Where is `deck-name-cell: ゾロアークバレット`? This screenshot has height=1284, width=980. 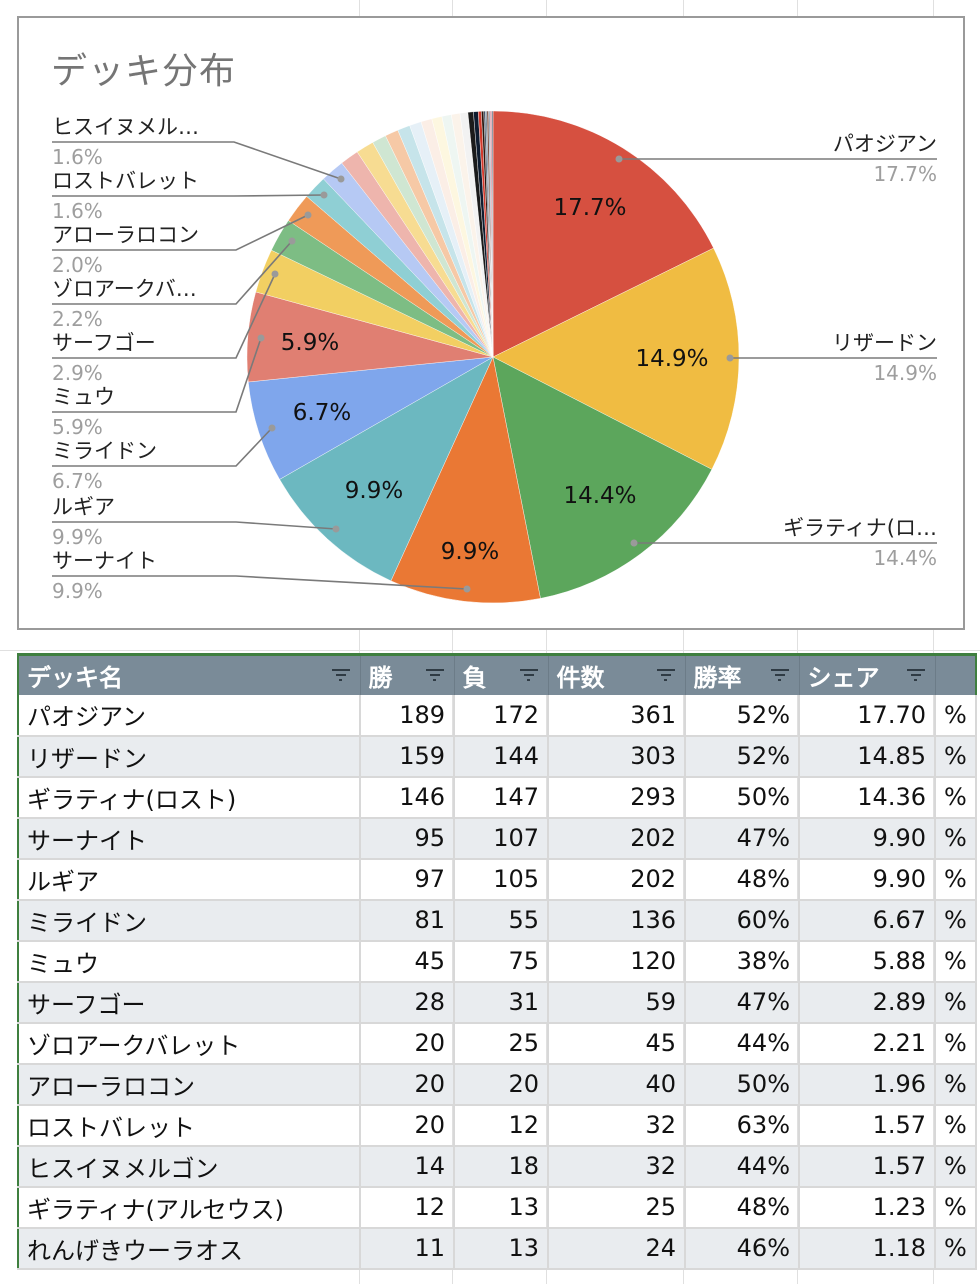
deck-name-cell: ゾロアークバレット is located at coordinates (189, 1043).